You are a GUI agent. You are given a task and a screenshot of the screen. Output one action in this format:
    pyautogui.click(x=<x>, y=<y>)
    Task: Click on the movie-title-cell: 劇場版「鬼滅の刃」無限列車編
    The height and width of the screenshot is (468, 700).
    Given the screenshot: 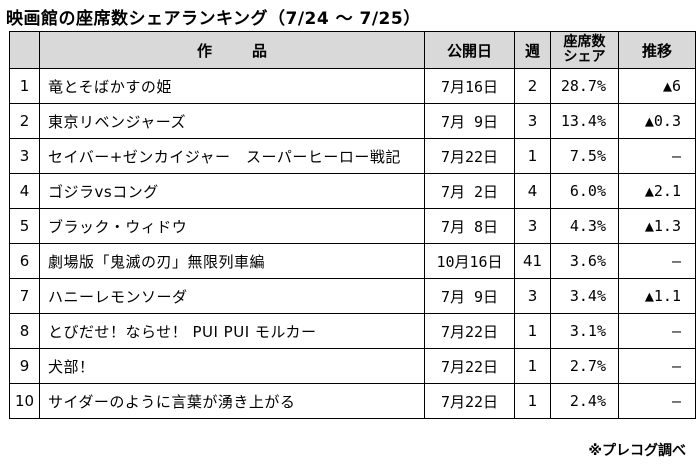 What is the action you would take?
    pyautogui.click(x=232, y=261)
    